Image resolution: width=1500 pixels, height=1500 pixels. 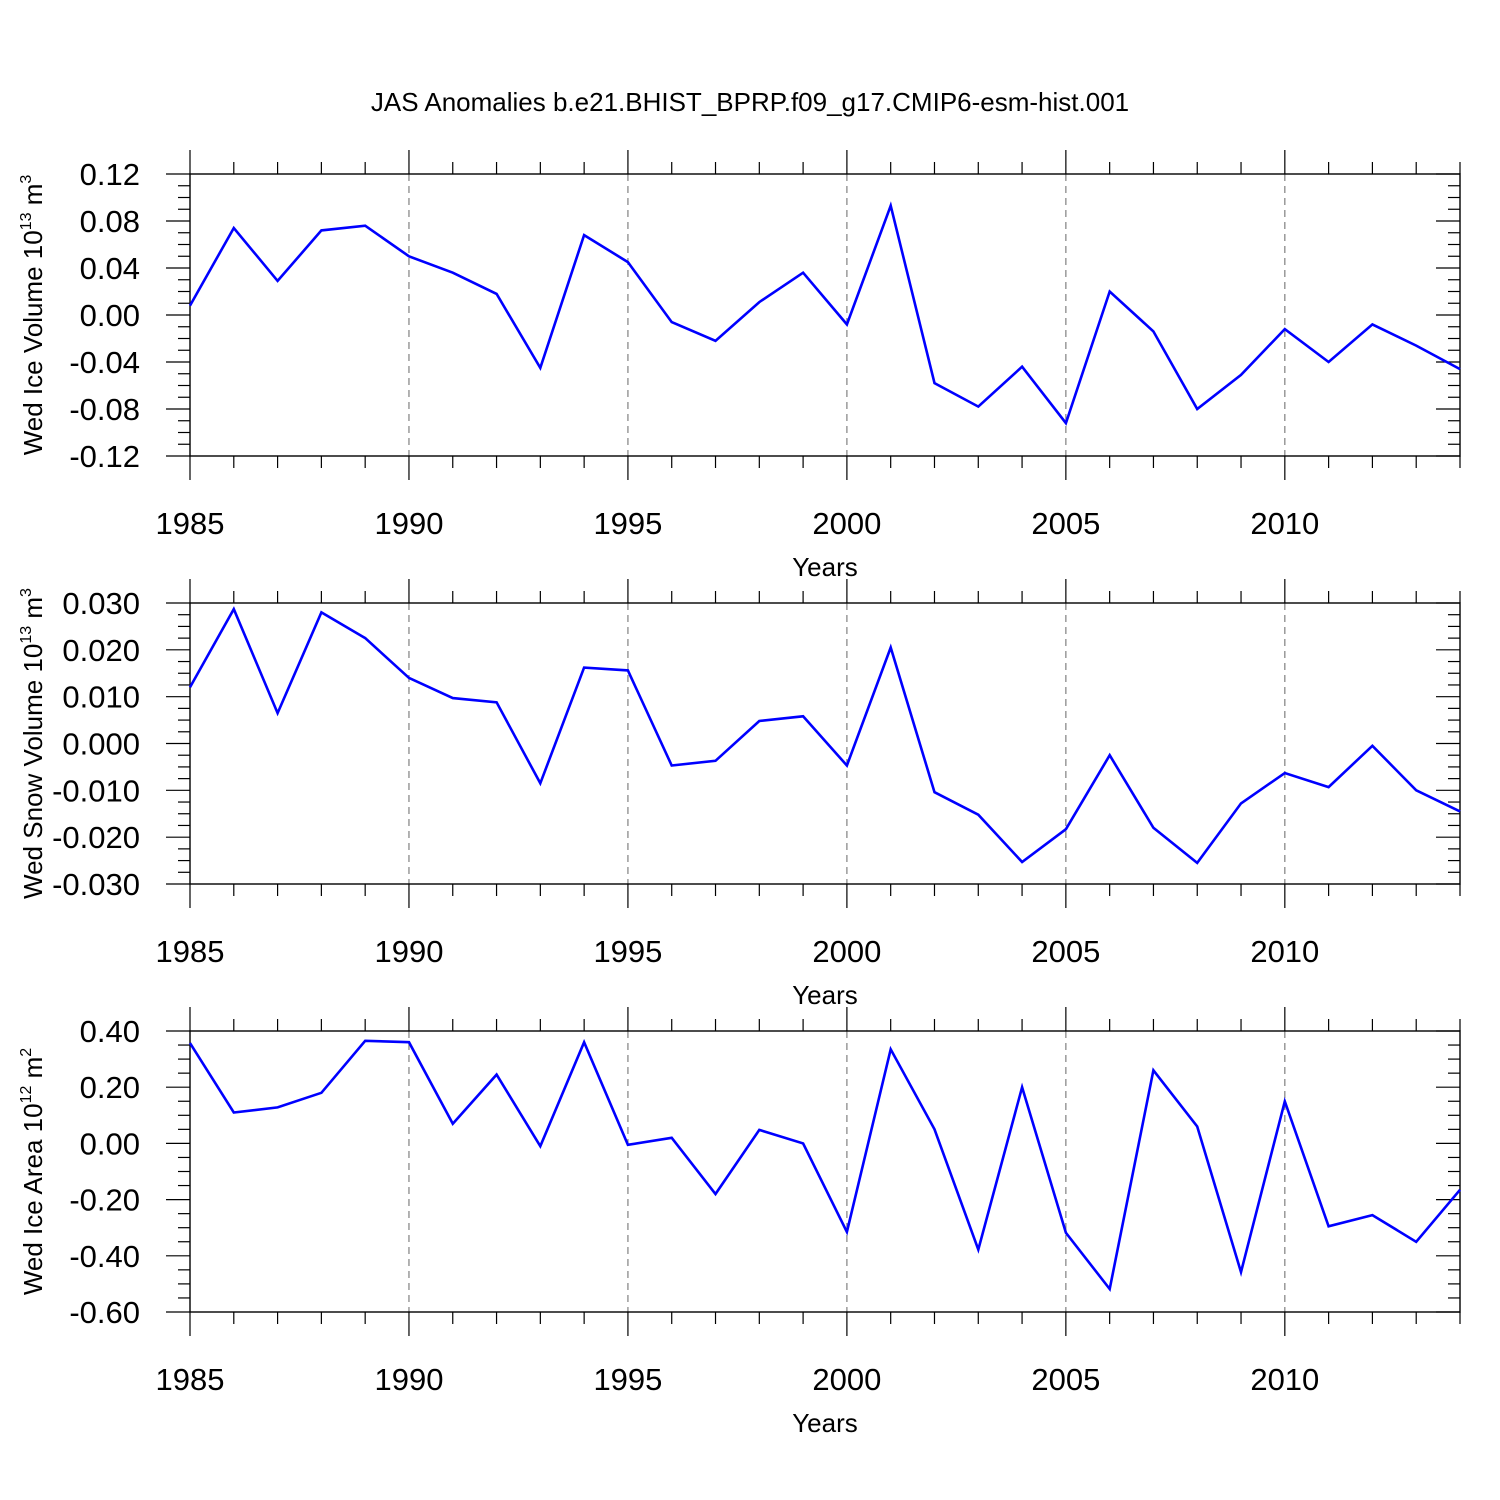 I want to click on y-tick-label: 0.08, so click(x=110, y=221).